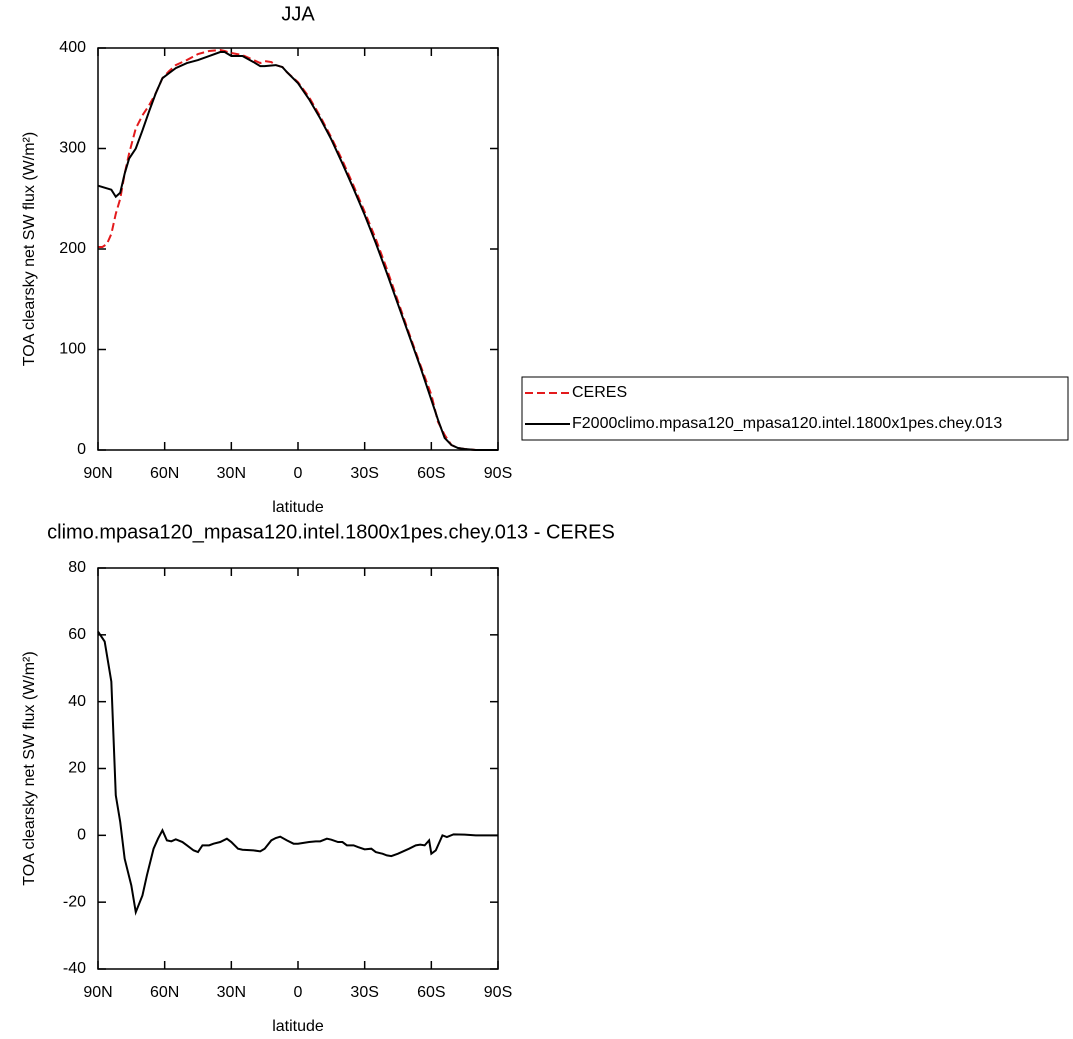 The height and width of the screenshot is (1039, 1073). I want to click on legend-label: CERES, so click(599, 392).